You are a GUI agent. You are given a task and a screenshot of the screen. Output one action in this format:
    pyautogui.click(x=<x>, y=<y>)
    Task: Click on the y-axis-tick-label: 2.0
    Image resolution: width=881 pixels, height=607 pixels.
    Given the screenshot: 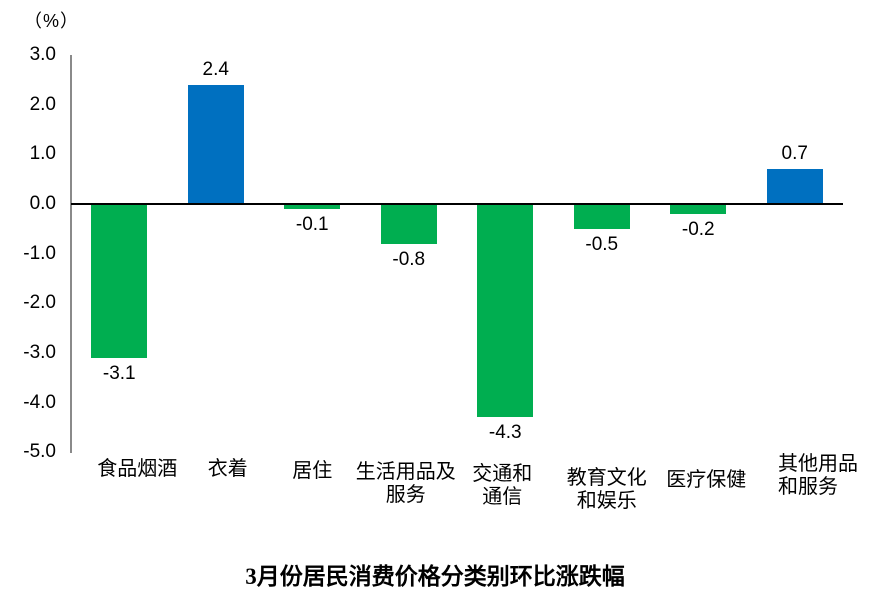 What is the action you would take?
    pyautogui.click(x=42, y=104)
    